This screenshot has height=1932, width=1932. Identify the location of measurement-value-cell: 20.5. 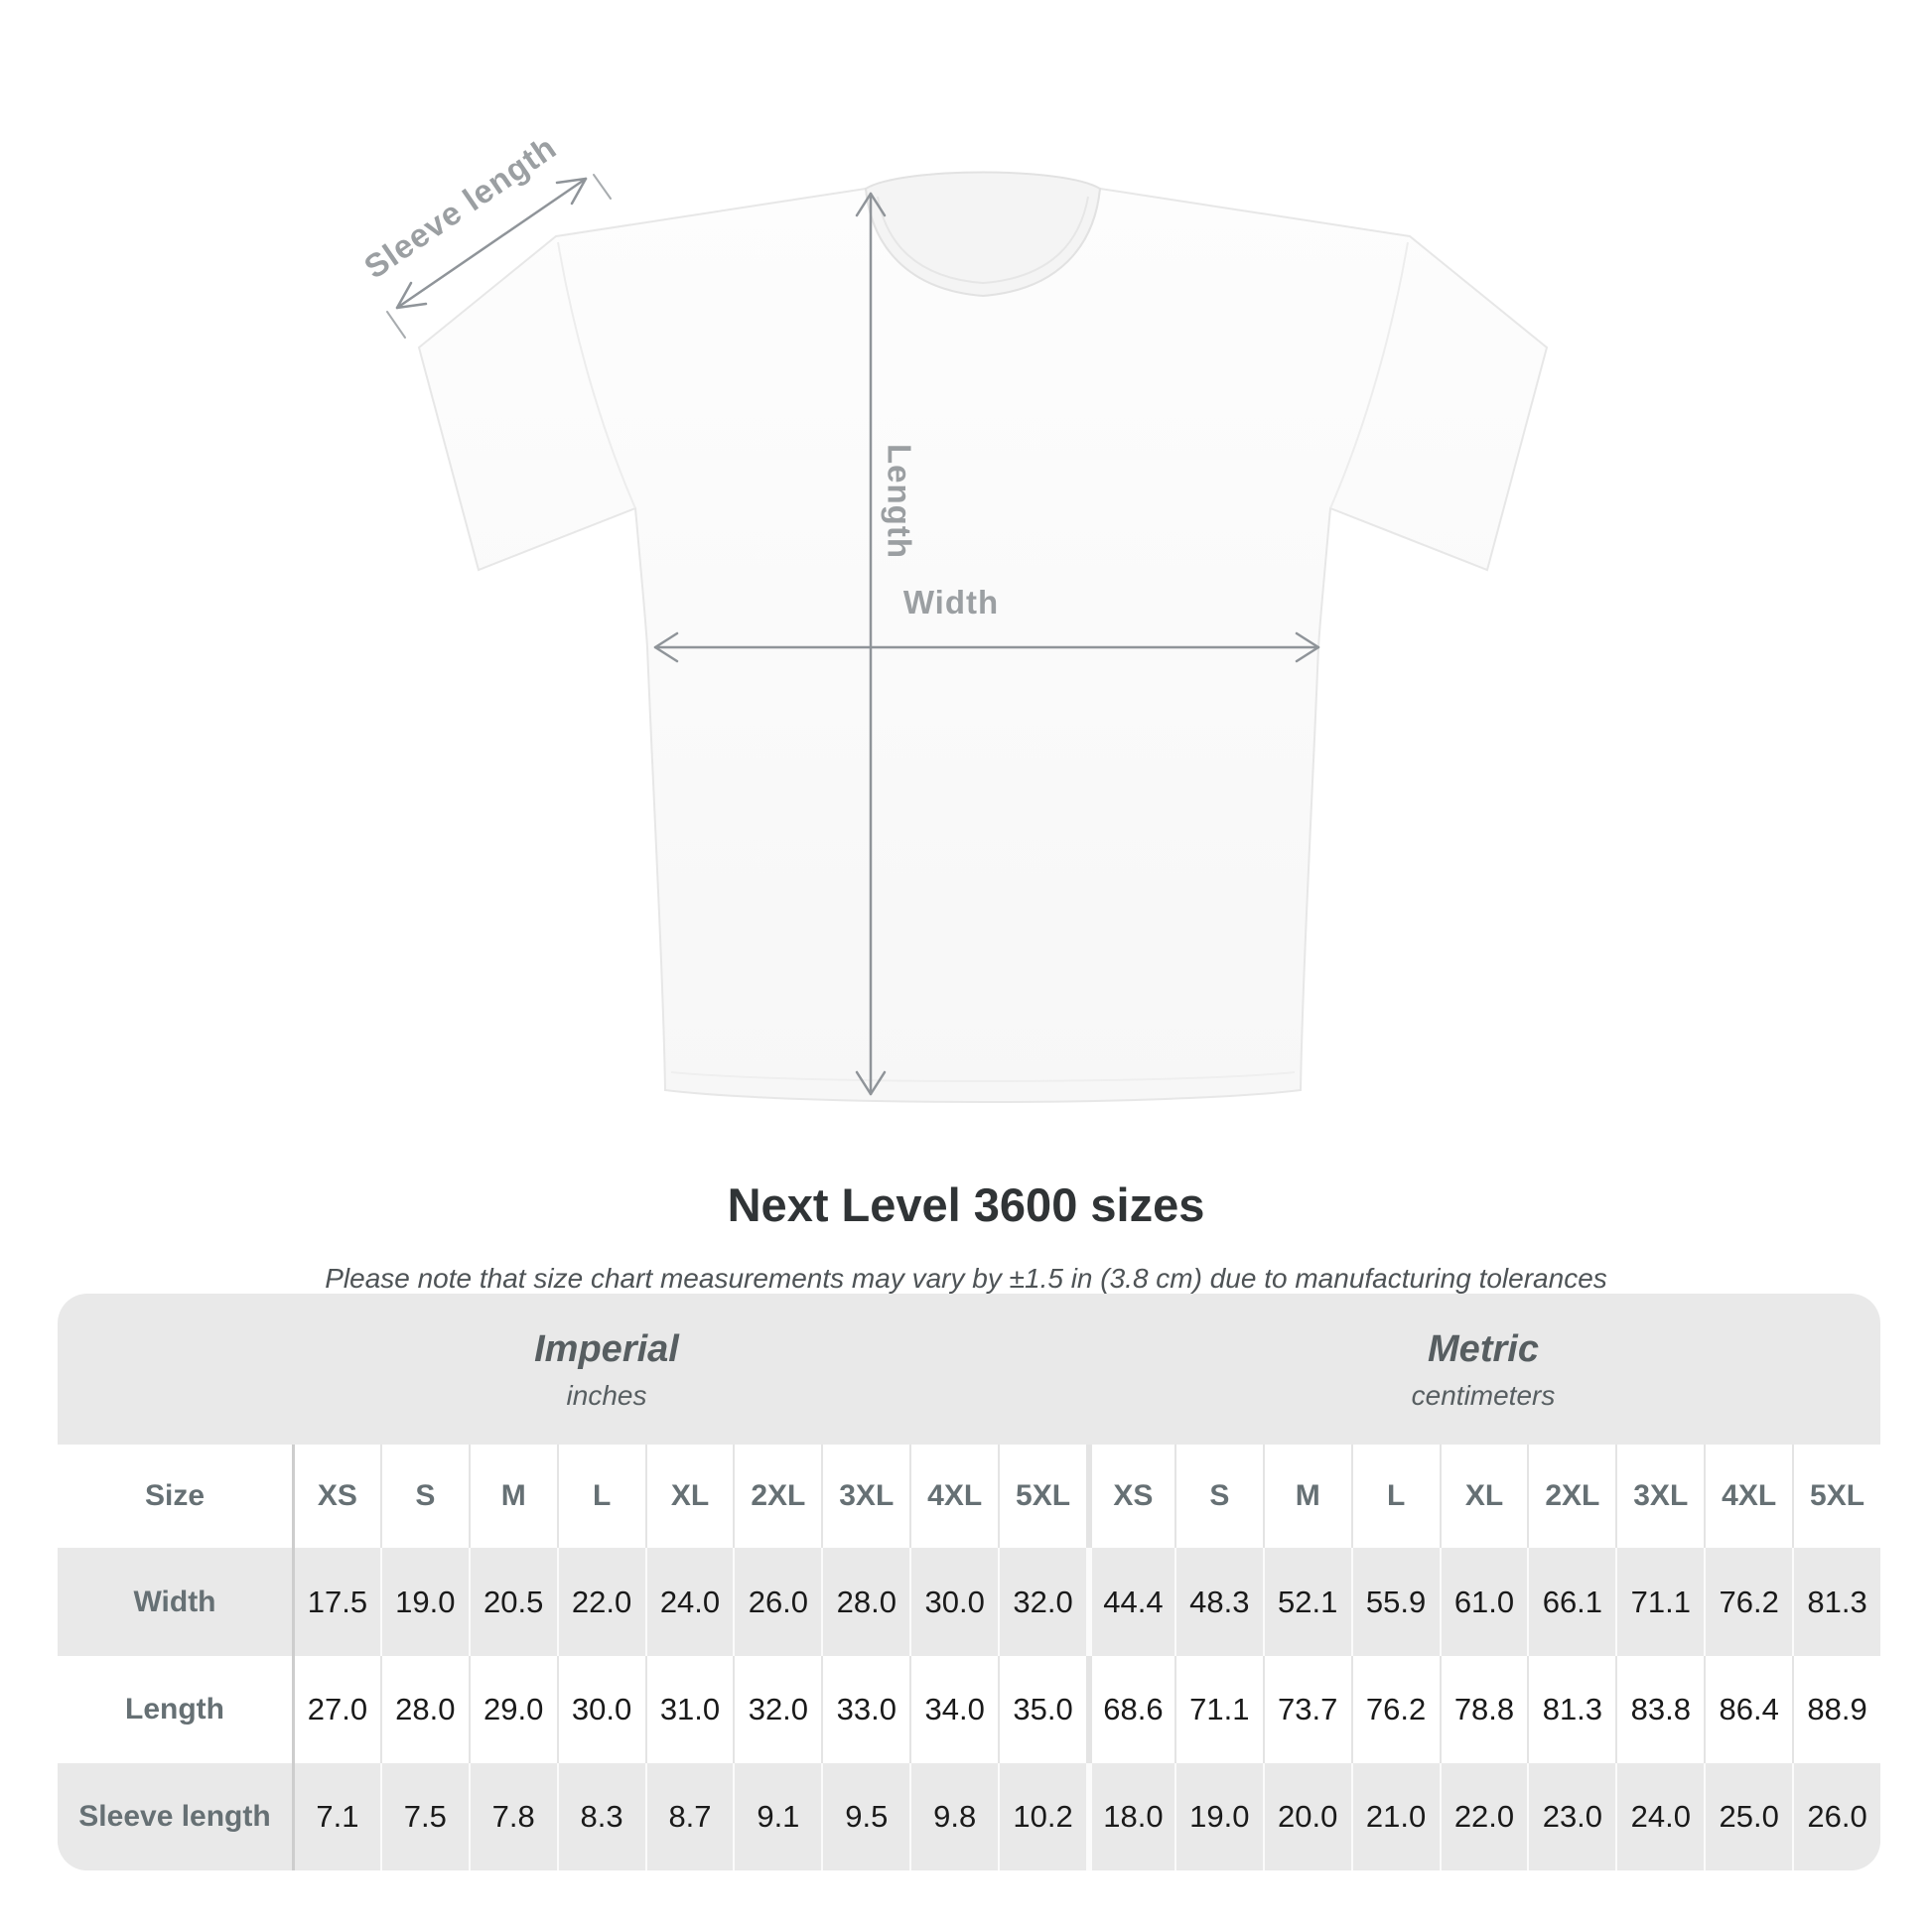
(512, 1602).